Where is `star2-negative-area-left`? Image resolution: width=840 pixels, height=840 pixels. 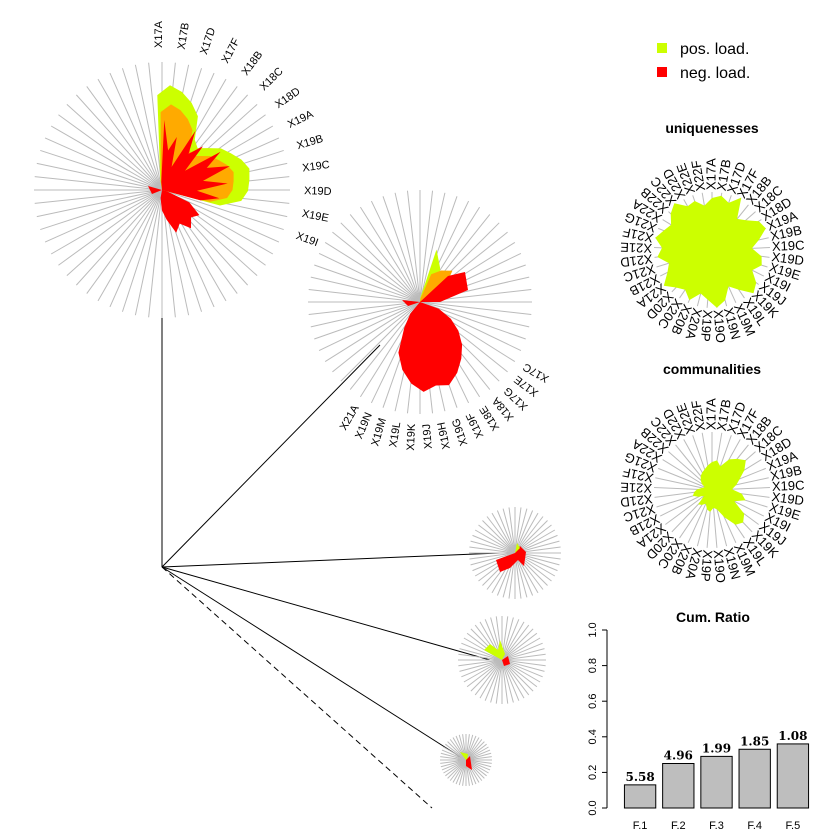
star2-negative-area-left is located at coordinates (411, 303).